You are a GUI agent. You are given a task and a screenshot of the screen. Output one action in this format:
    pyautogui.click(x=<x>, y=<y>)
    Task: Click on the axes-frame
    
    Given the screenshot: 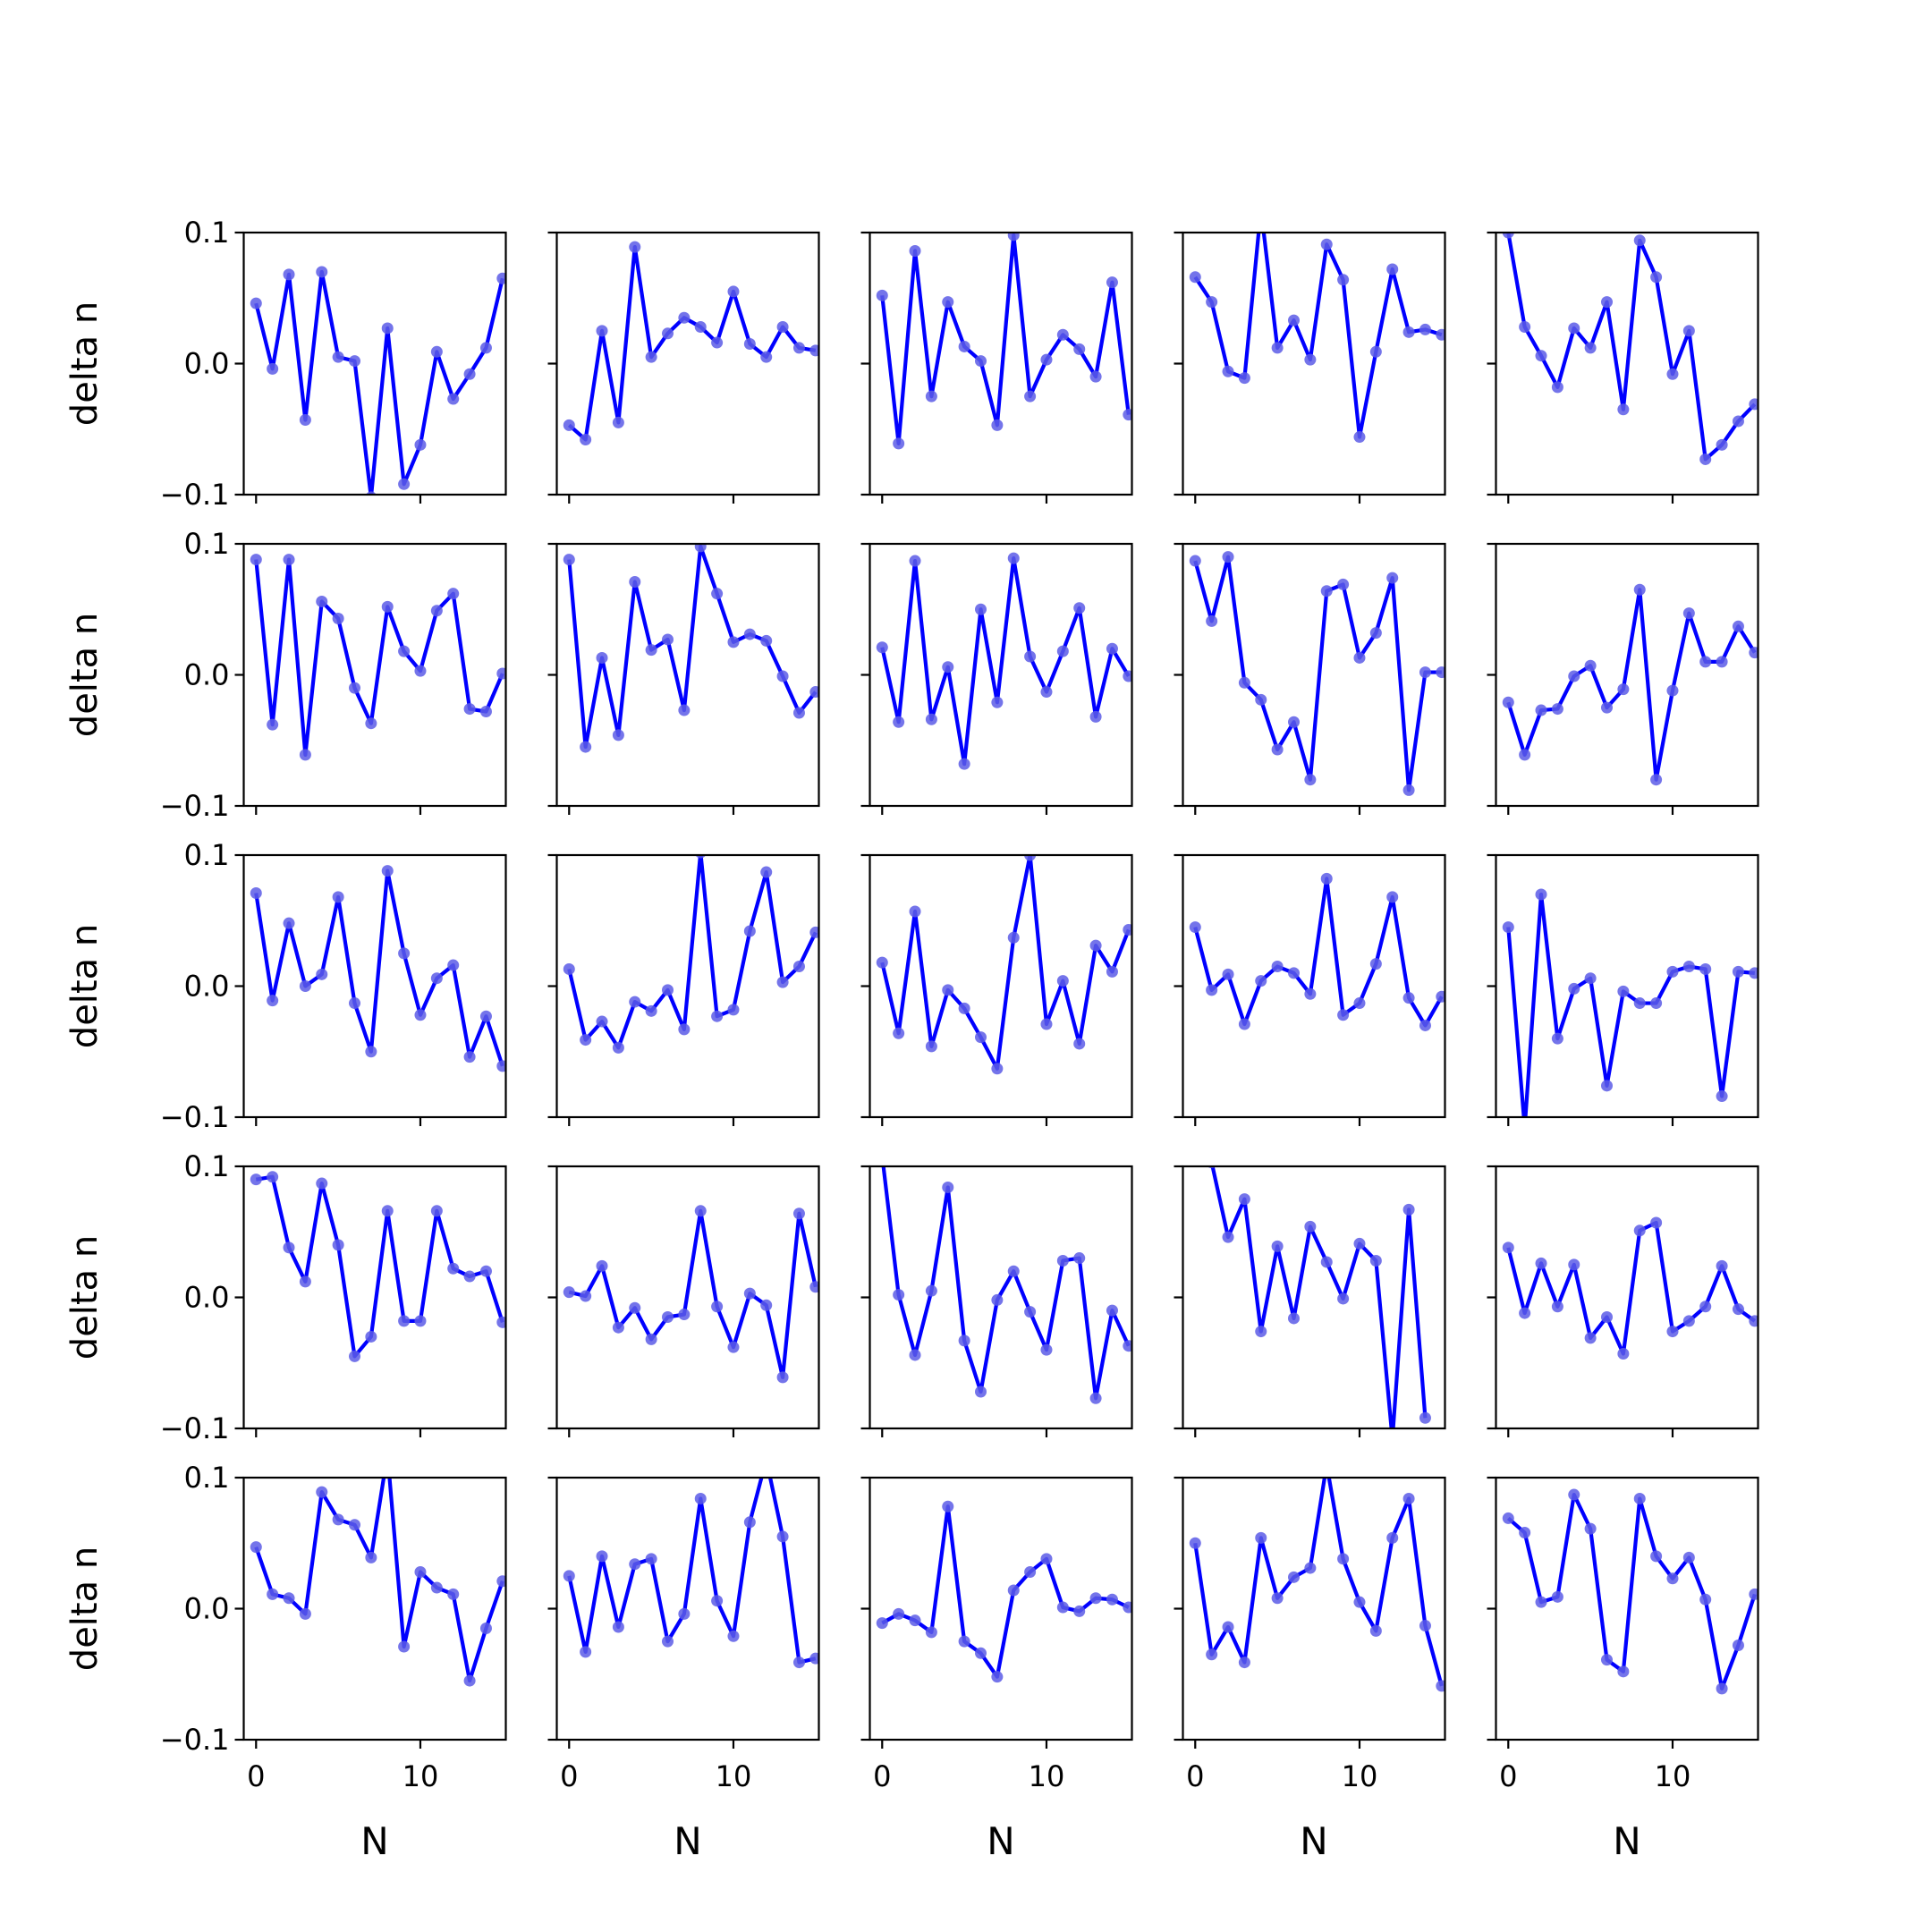 What is the action you would take?
    pyautogui.click(x=1627, y=1297)
    